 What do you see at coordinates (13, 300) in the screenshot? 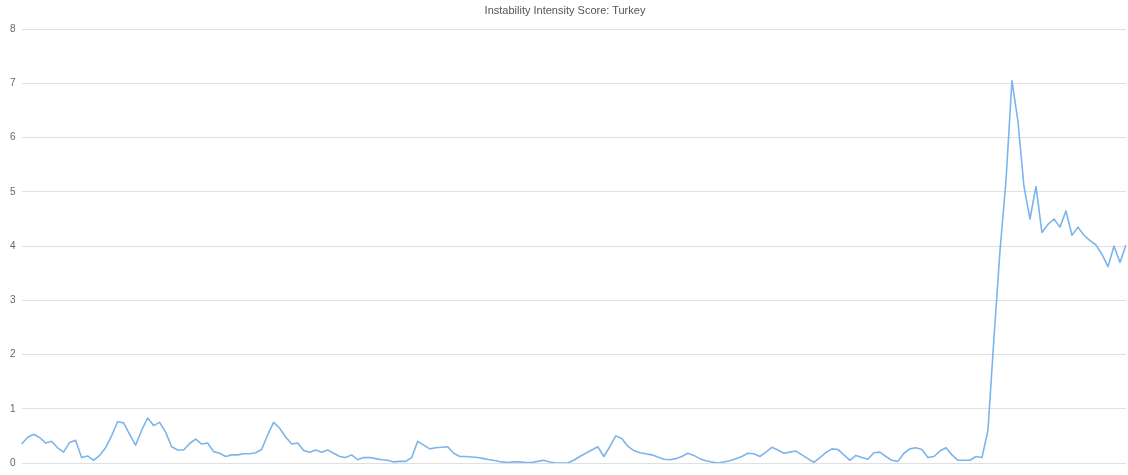
I see `y-tick-label: 3` at bounding box center [13, 300].